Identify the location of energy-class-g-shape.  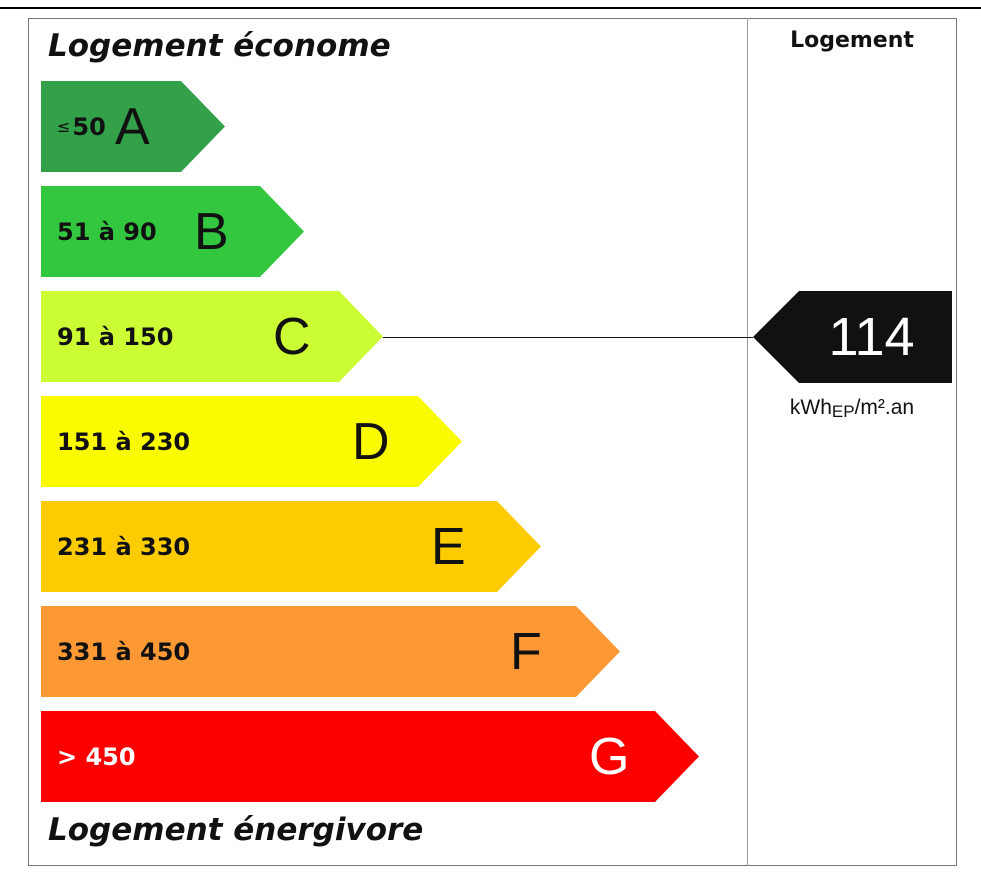
(370, 756).